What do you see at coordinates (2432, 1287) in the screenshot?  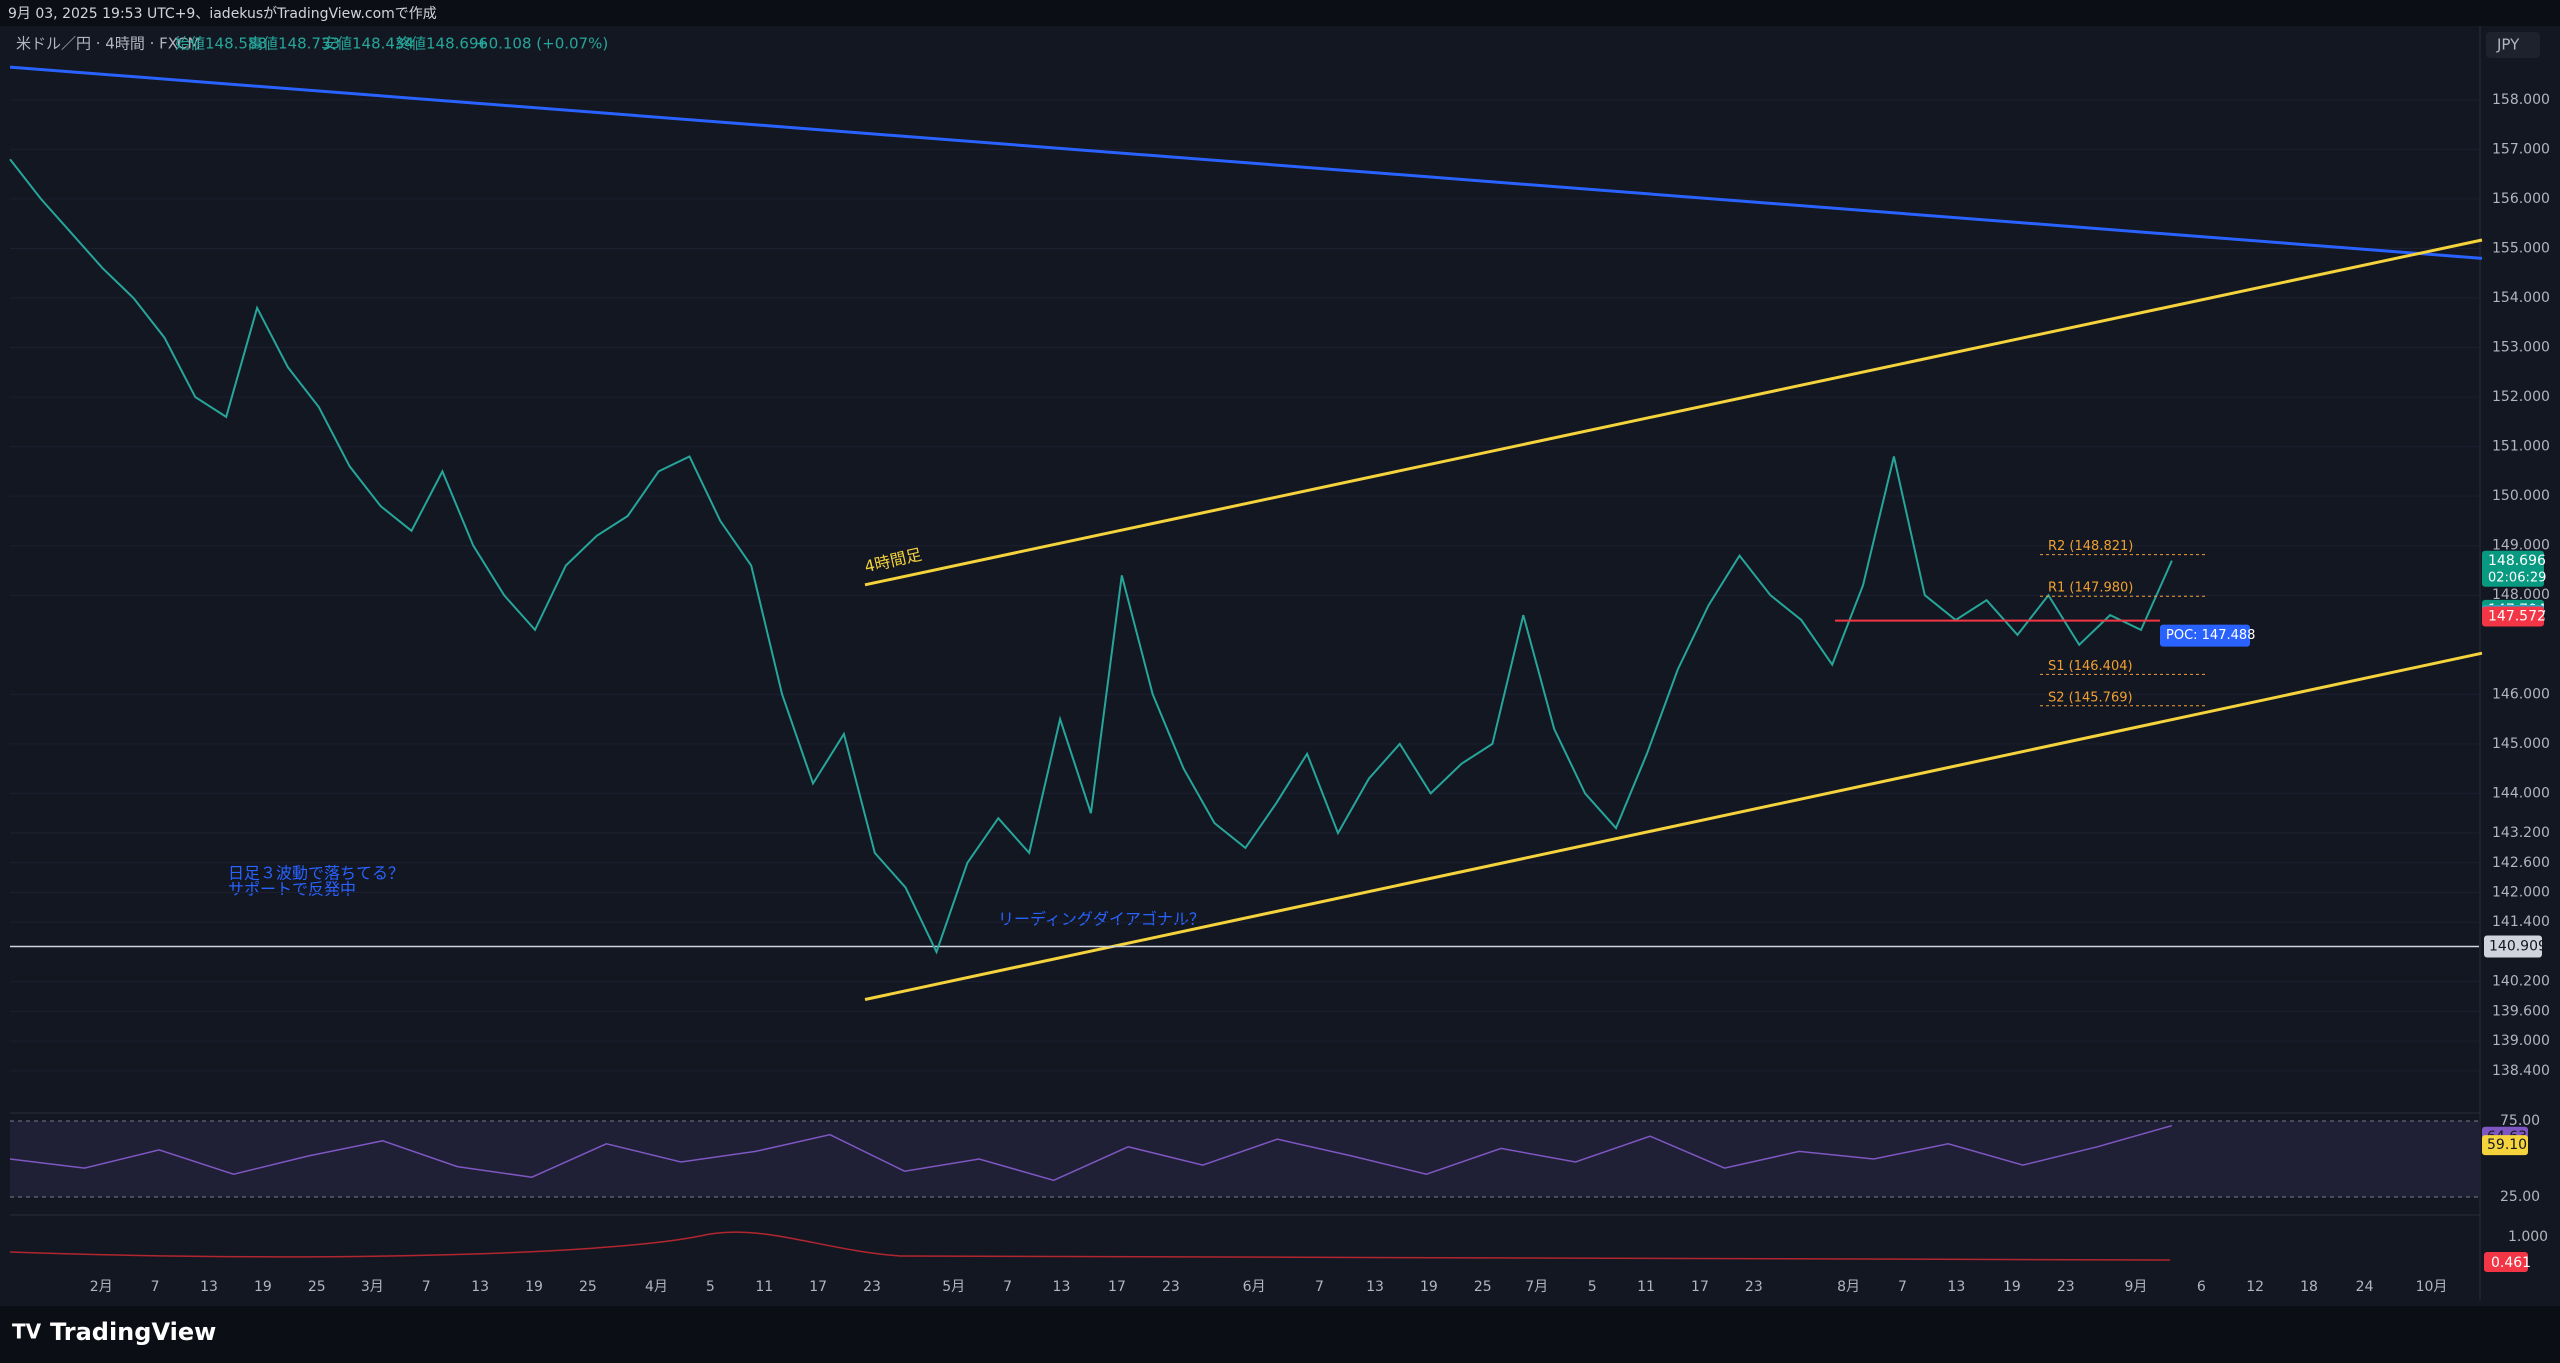 I see `x-tick-label: 10月` at bounding box center [2432, 1287].